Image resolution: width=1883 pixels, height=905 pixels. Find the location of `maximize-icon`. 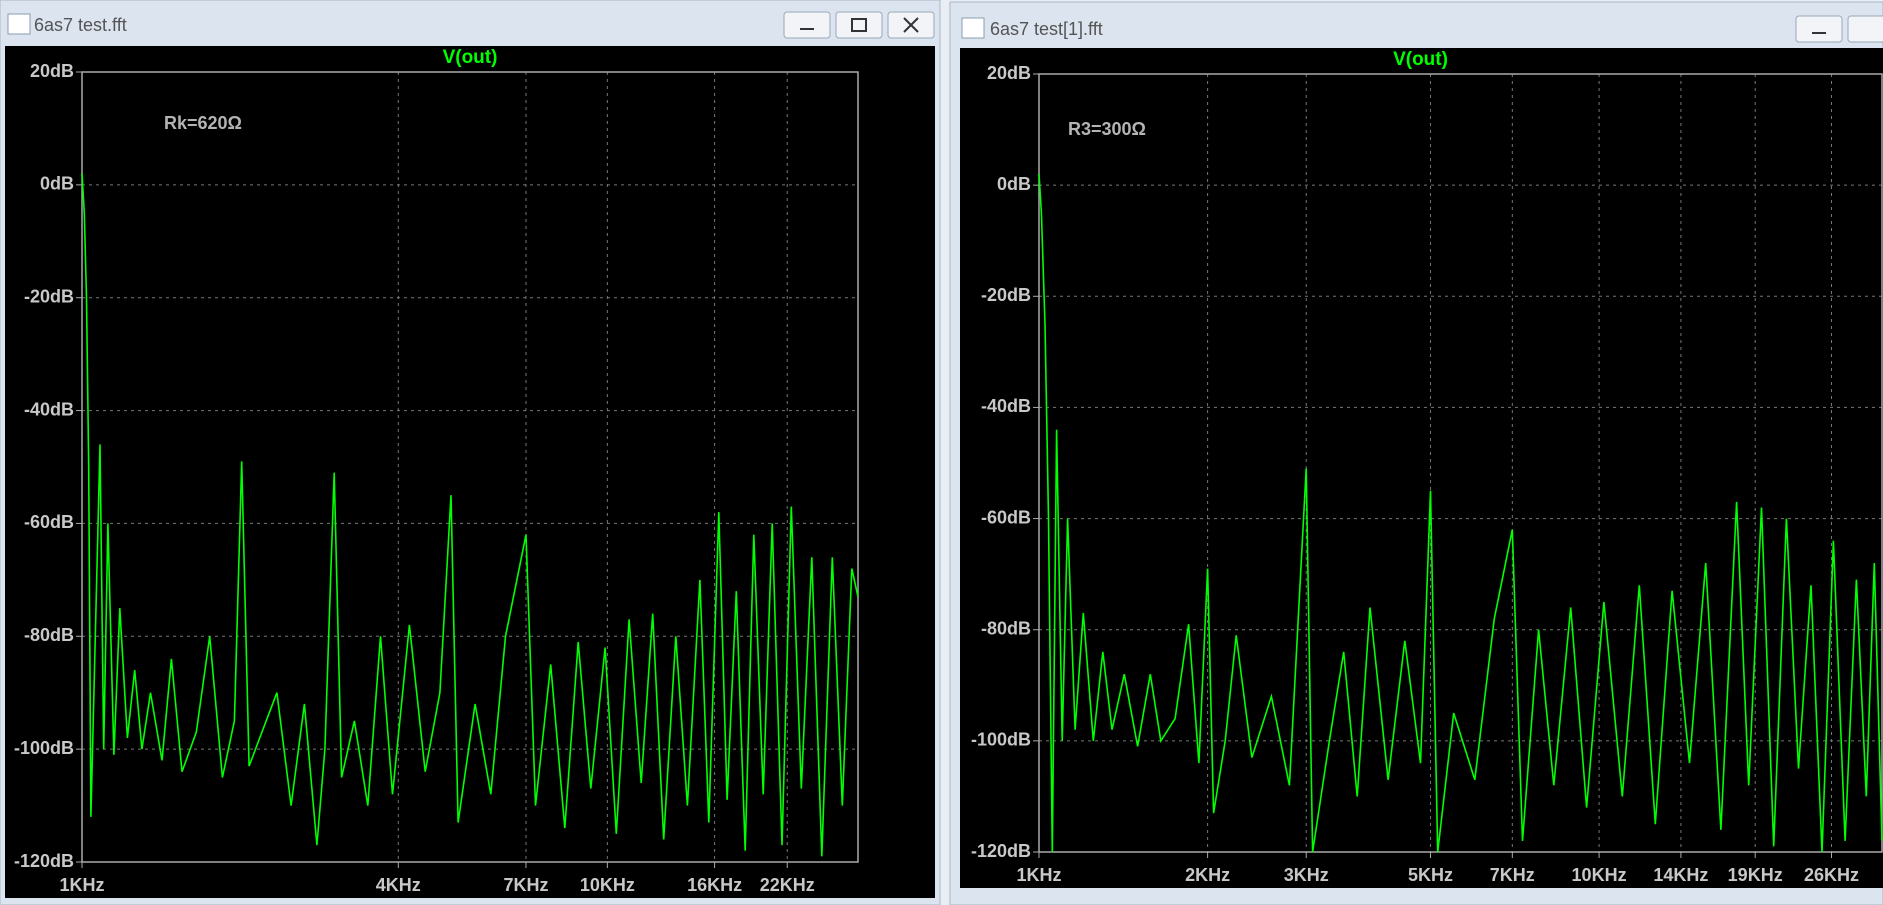

maximize-icon is located at coordinates (859, 25).